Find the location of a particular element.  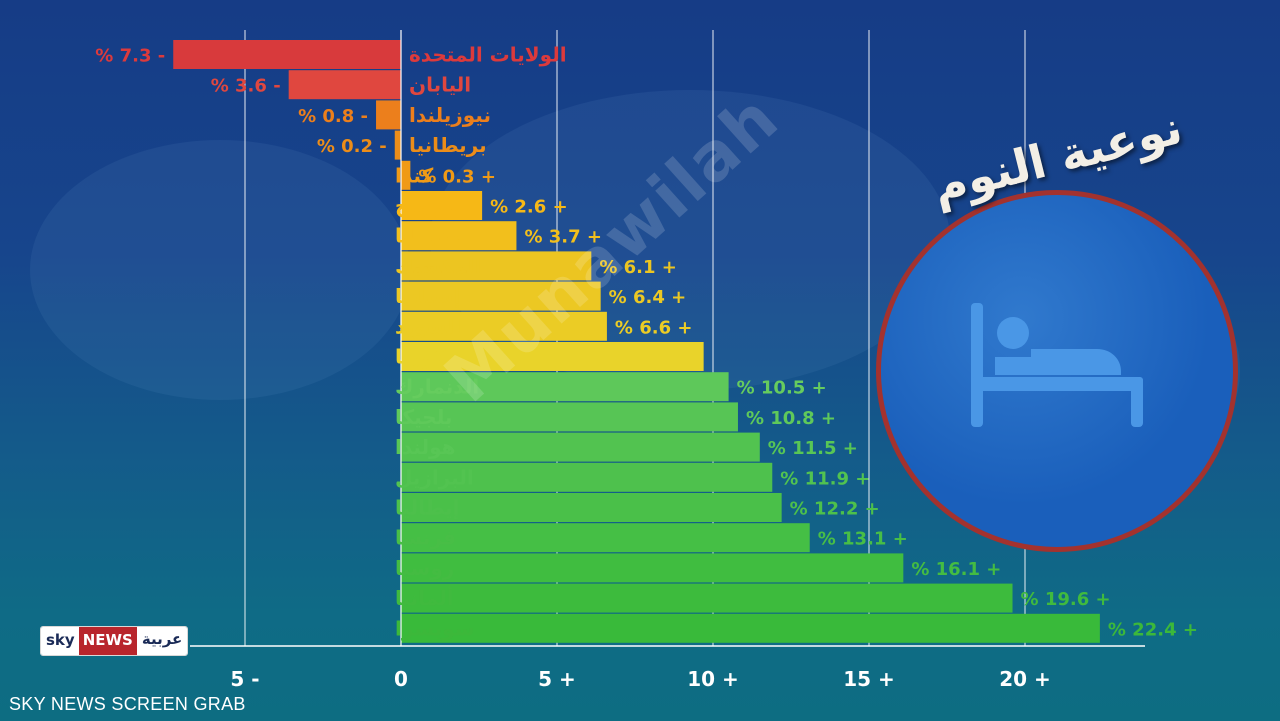

x-tick-label: 5 + is located at coordinates (557, 679).